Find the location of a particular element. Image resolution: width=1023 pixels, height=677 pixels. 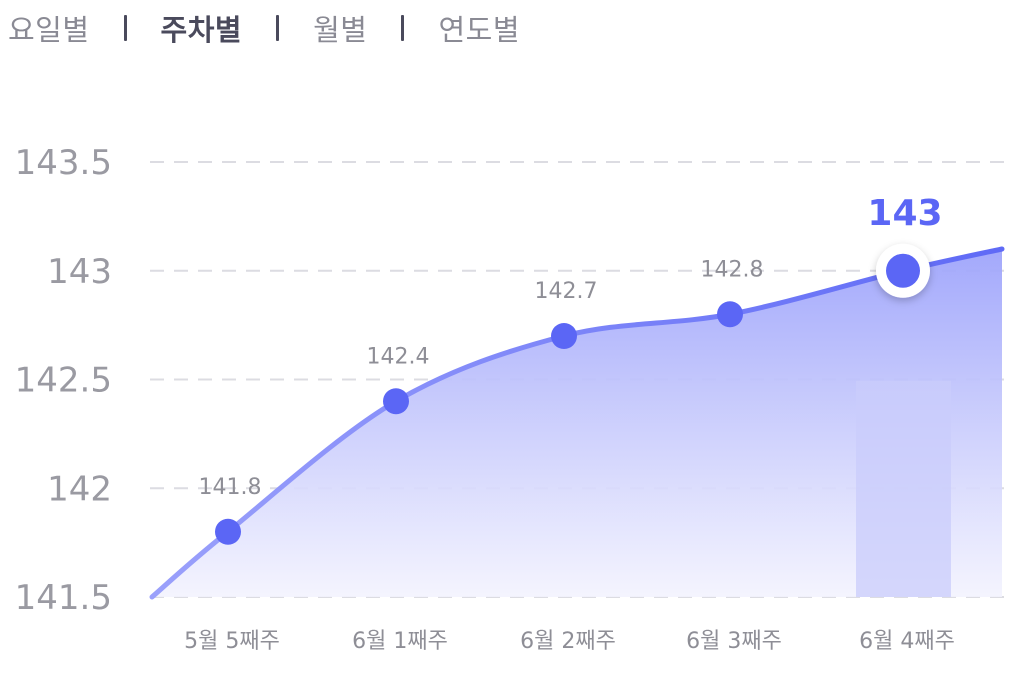

x-tick-label: 6월 1째주 is located at coordinates (400, 641).